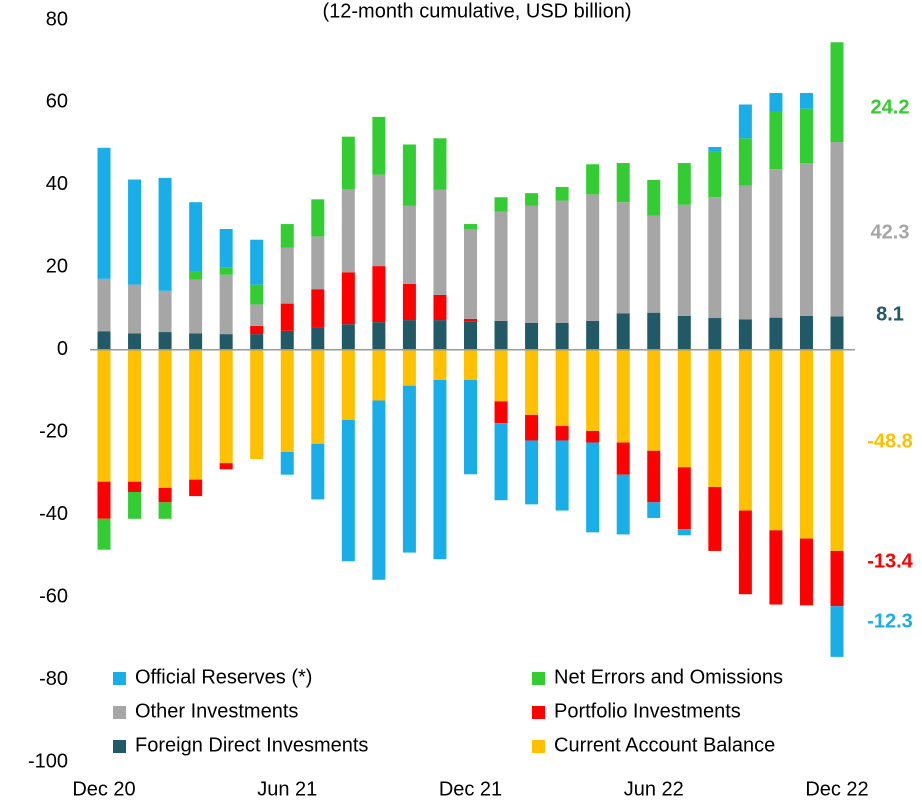 The height and width of the screenshot is (809, 922). What do you see at coordinates (470, 789) in the screenshot?
I see `x-tick-label: Dec 21` at bounding box center [470, 789].